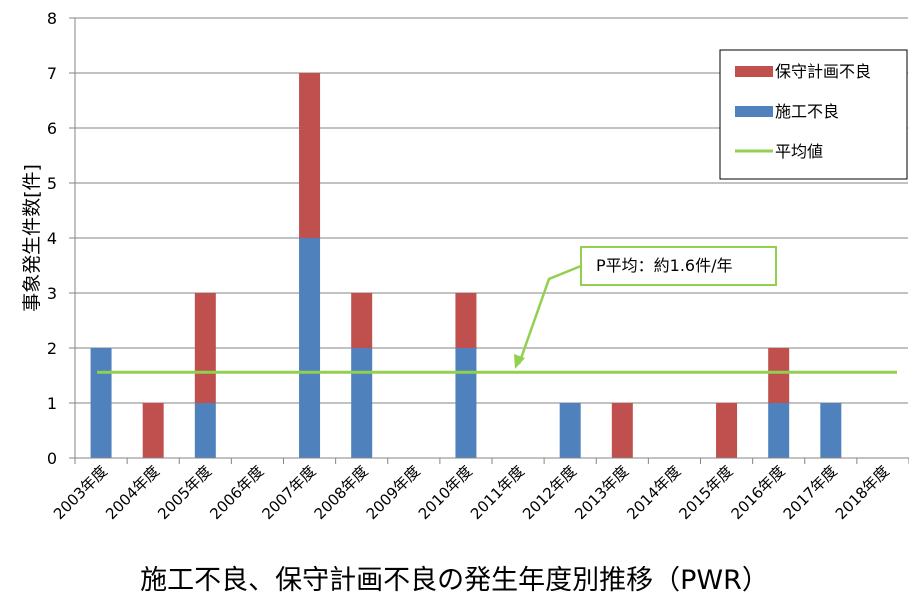  I want to click on legend-label: 平均値, so click(799, 151).